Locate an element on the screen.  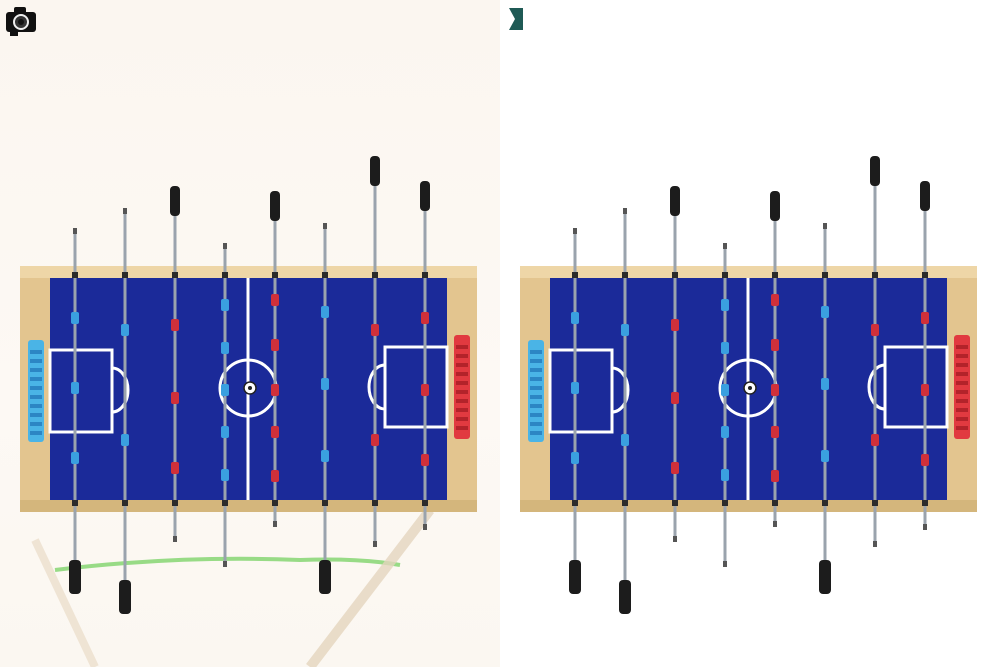
ball-patch is located at coordinates (750, 388).